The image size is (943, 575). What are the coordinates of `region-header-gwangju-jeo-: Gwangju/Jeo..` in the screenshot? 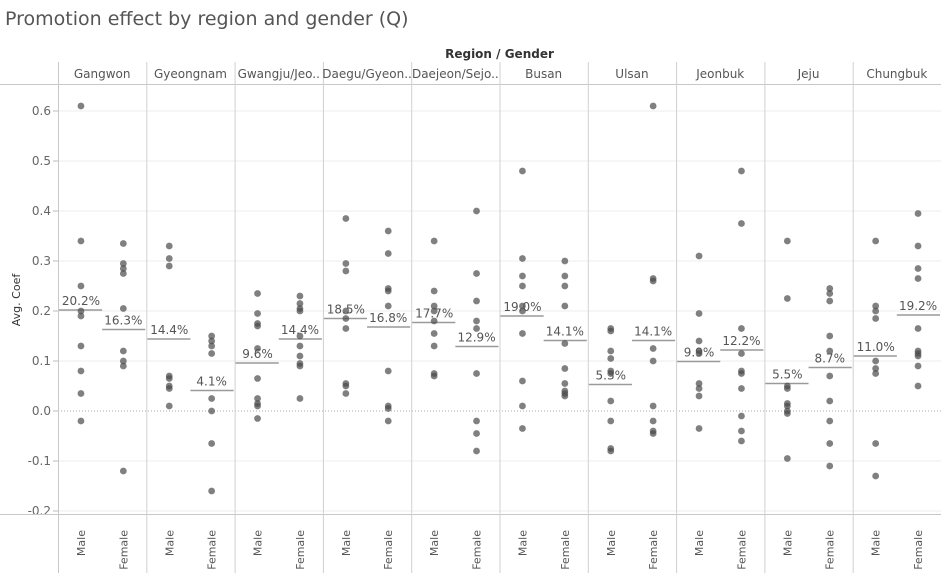 It's located at (279, 74).